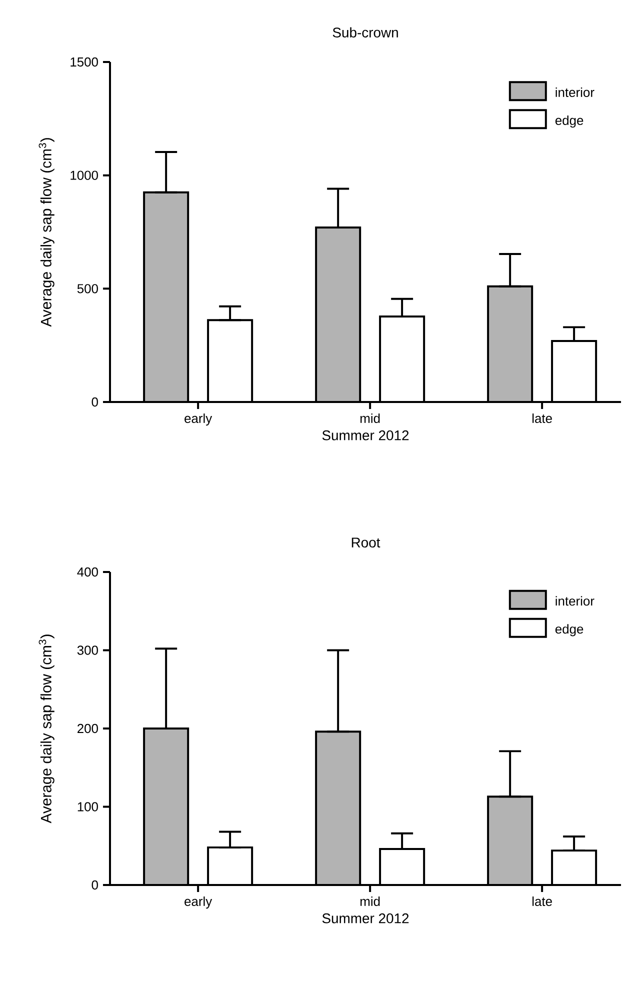  Describe the element at coordinates (87, 289) in the screenshot. I see `y-tick-label: 500` at that location.